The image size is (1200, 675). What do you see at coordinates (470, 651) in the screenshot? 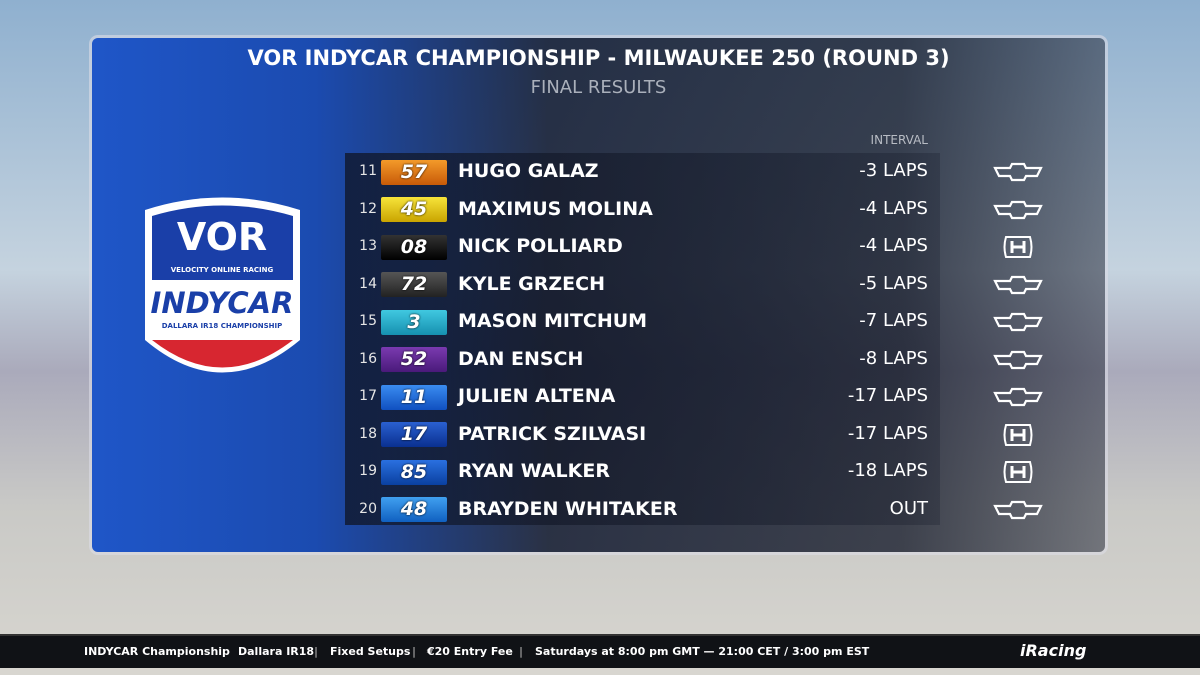
I see `footer-item: €20 Entry Fee` at bounding box center [470, 651].